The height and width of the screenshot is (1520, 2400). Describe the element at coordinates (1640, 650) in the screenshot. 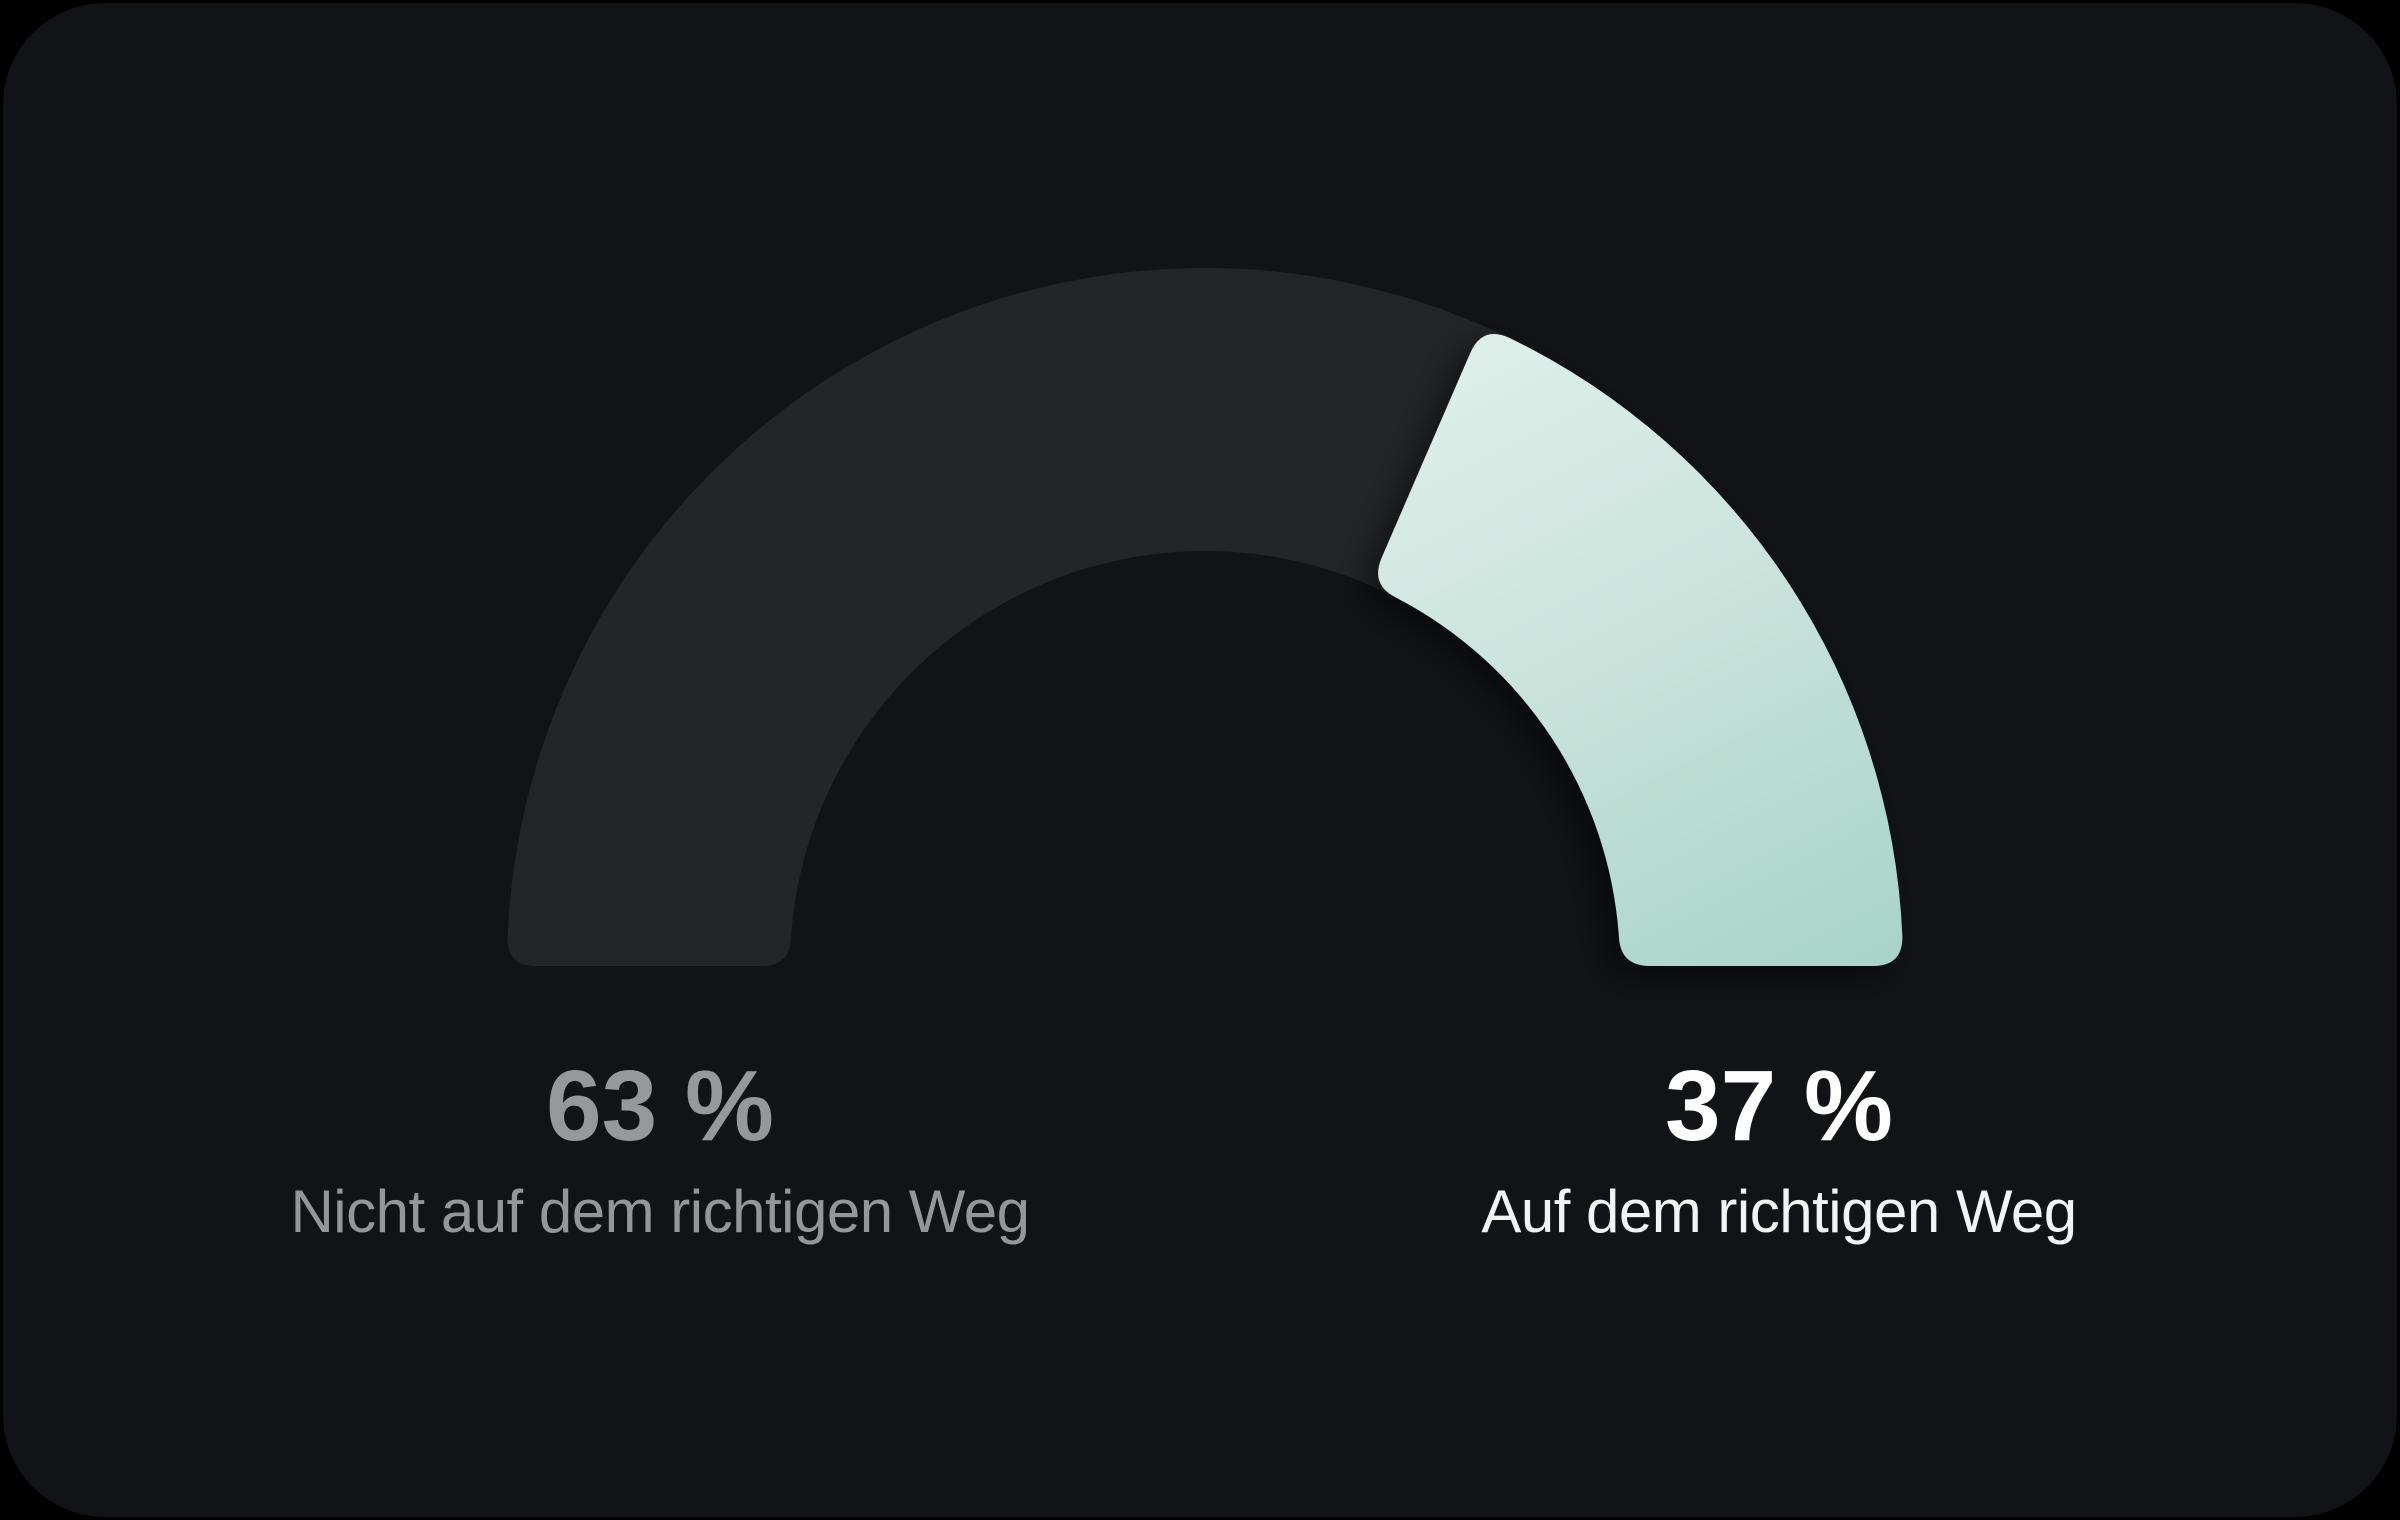

I see `gauge-segment-on-track` at that location.